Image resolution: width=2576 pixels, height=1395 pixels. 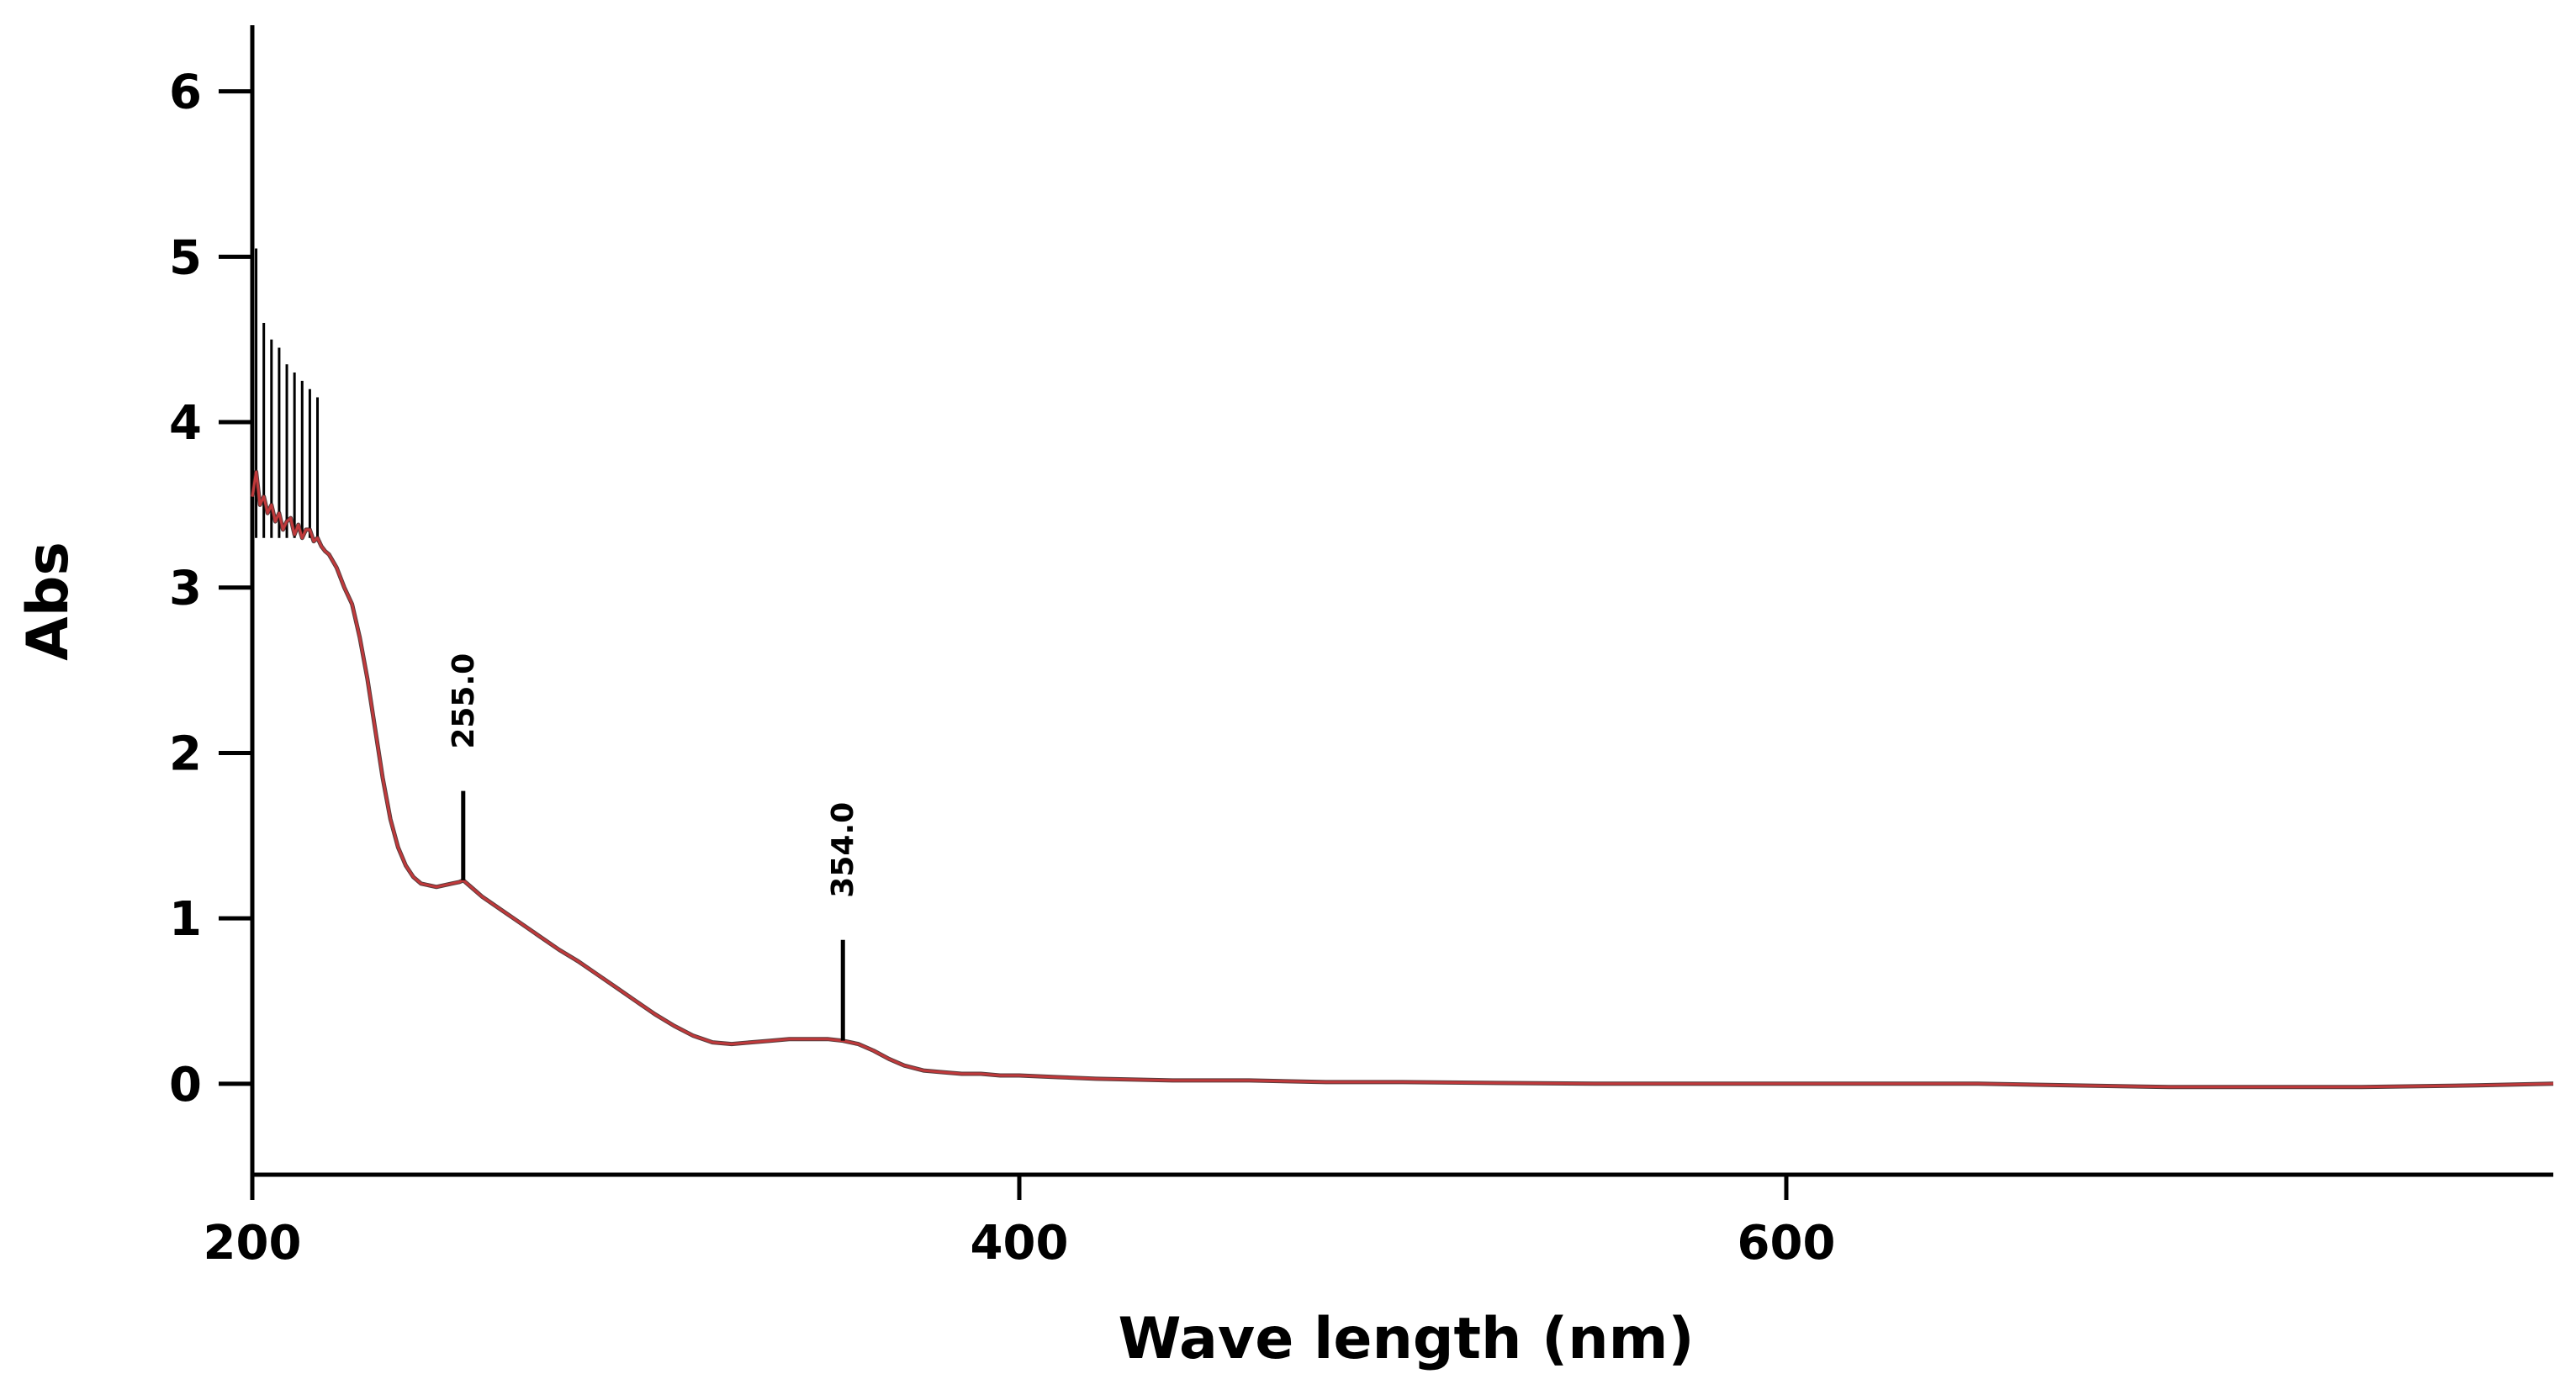 I want to click on x-tick-label: 400, so click(x=1020, y=1243).